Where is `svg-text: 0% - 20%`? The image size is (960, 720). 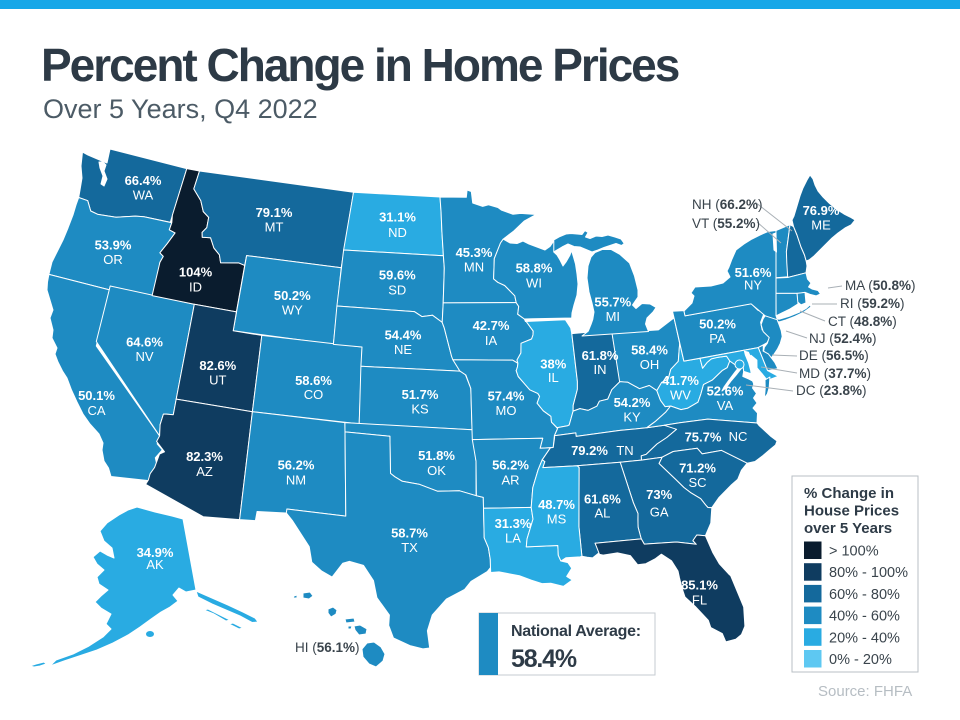 svg-text: 0% - 20% is located at coordinates (860, 660).